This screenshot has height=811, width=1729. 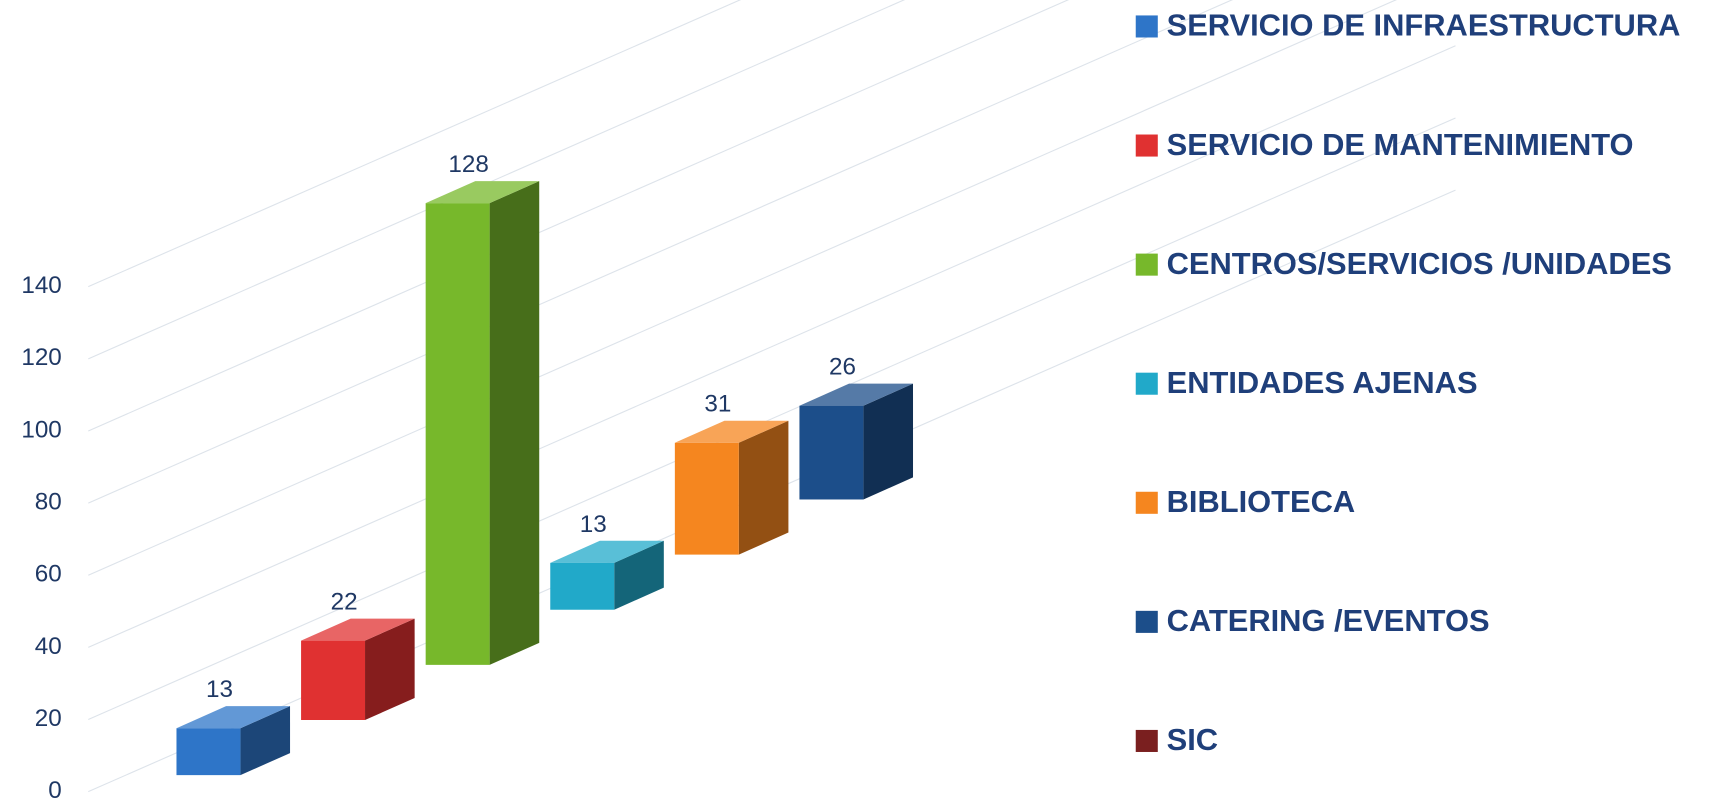 What do you see at coordinates (1328, 620) in the screenshot?
I see `legend-label: CATERING /EVENTOS` at bounding box center [1328, 620].